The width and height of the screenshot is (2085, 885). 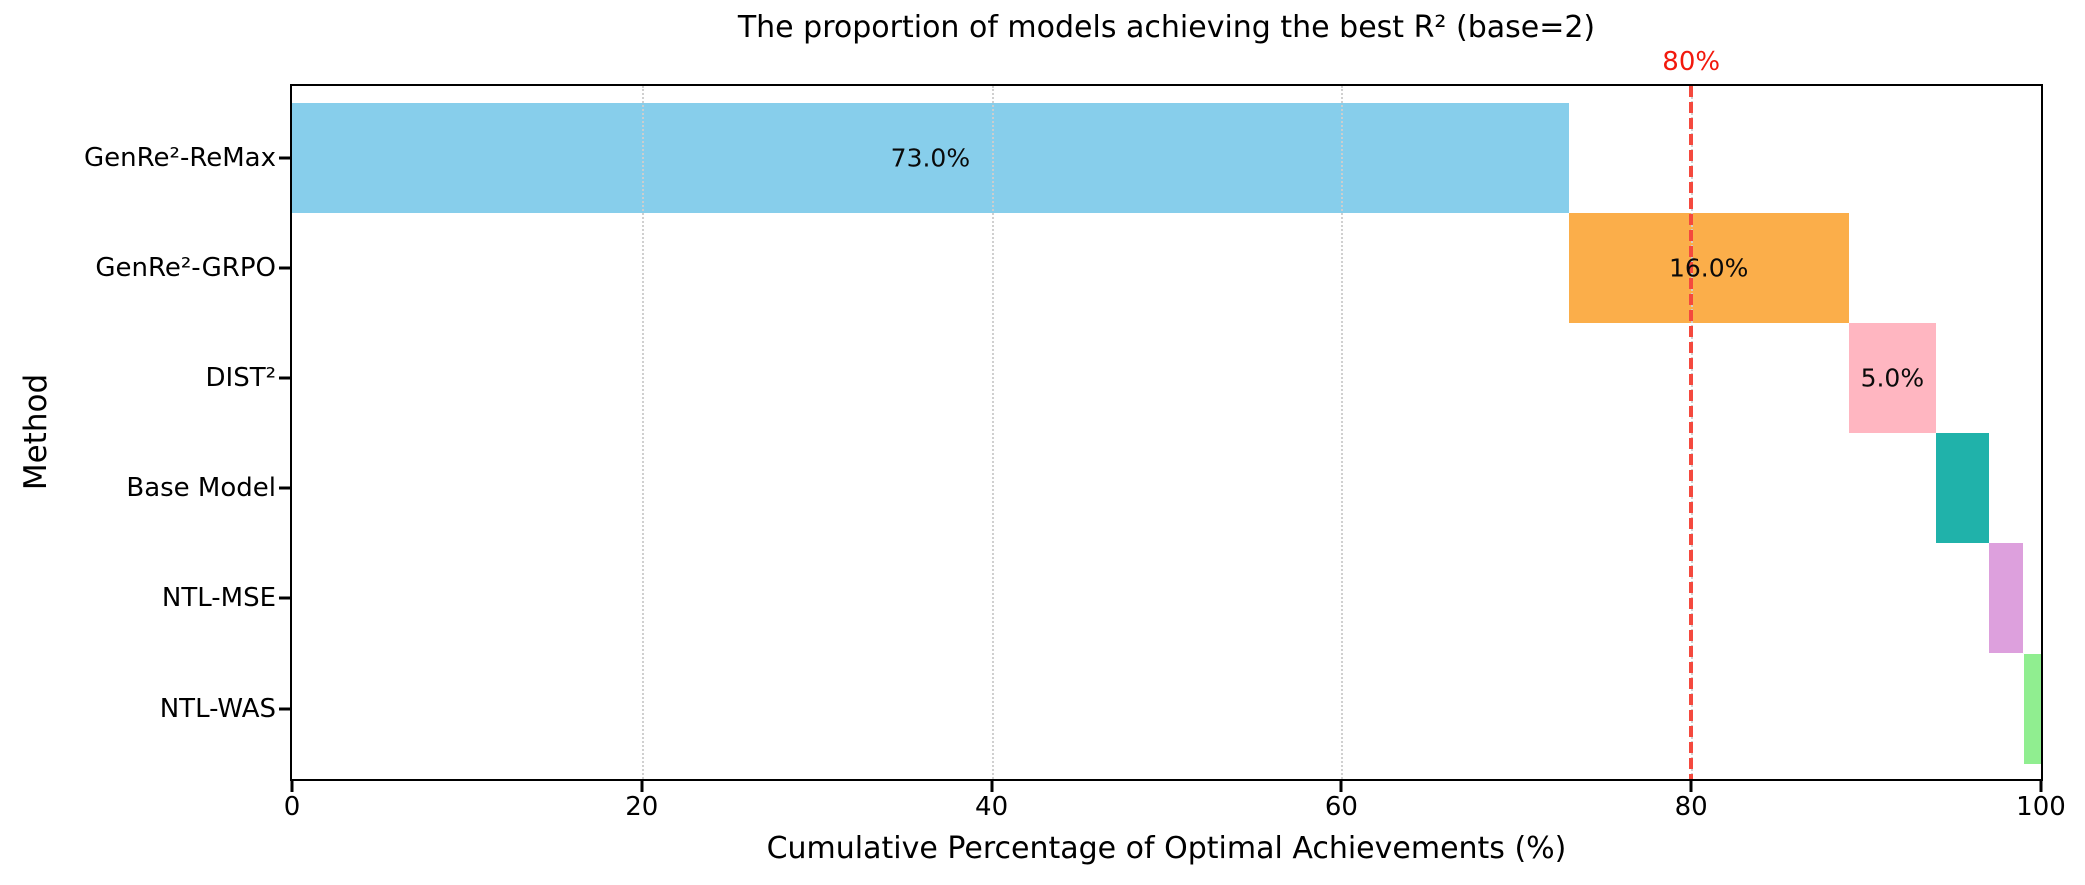 I want to click on reference-line-label: 80%, so click(x=1691, y=62).